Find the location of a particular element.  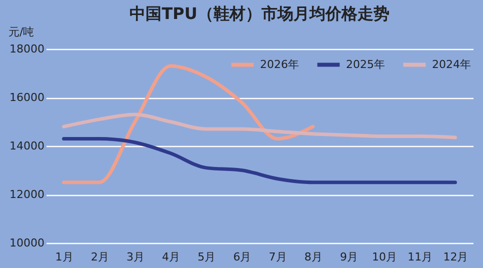

x-tick-label: 10月 is located at coordinates (385, 257).